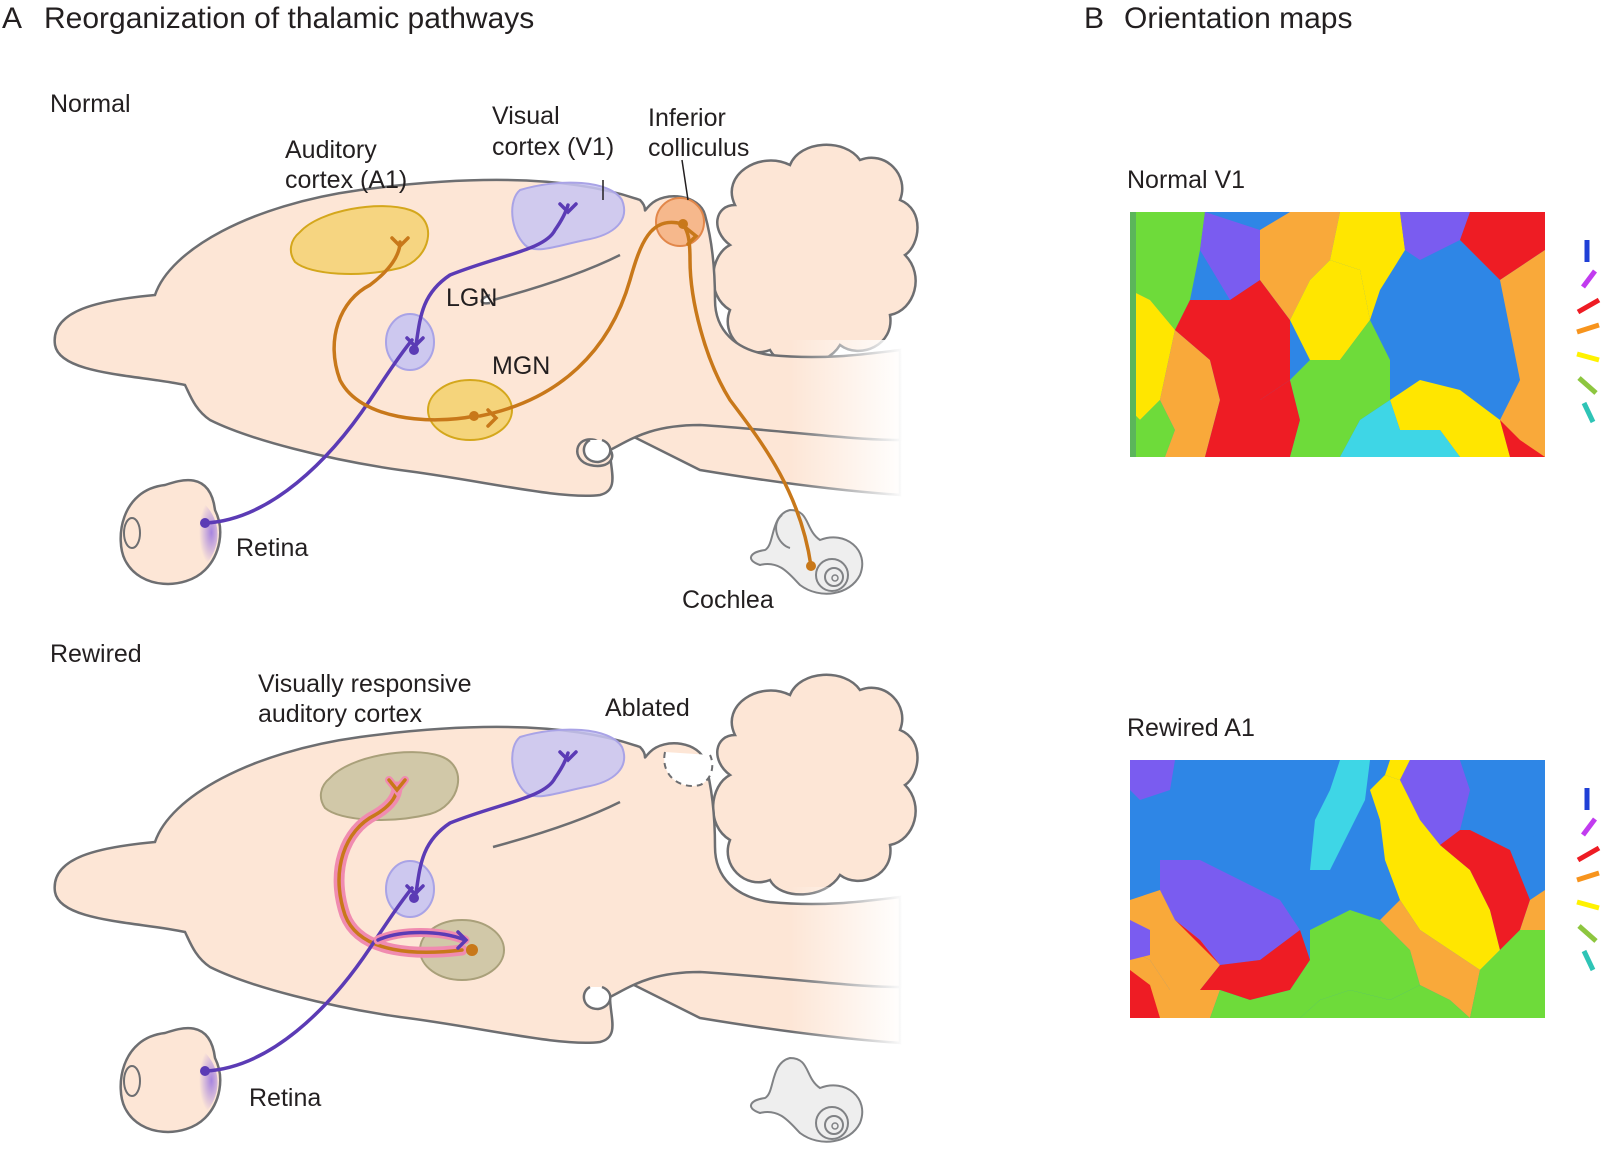 This screenshot has width=1603, height=1157. I want to click on normal-v1-map-label: Normal V1, so click(1186, 180).